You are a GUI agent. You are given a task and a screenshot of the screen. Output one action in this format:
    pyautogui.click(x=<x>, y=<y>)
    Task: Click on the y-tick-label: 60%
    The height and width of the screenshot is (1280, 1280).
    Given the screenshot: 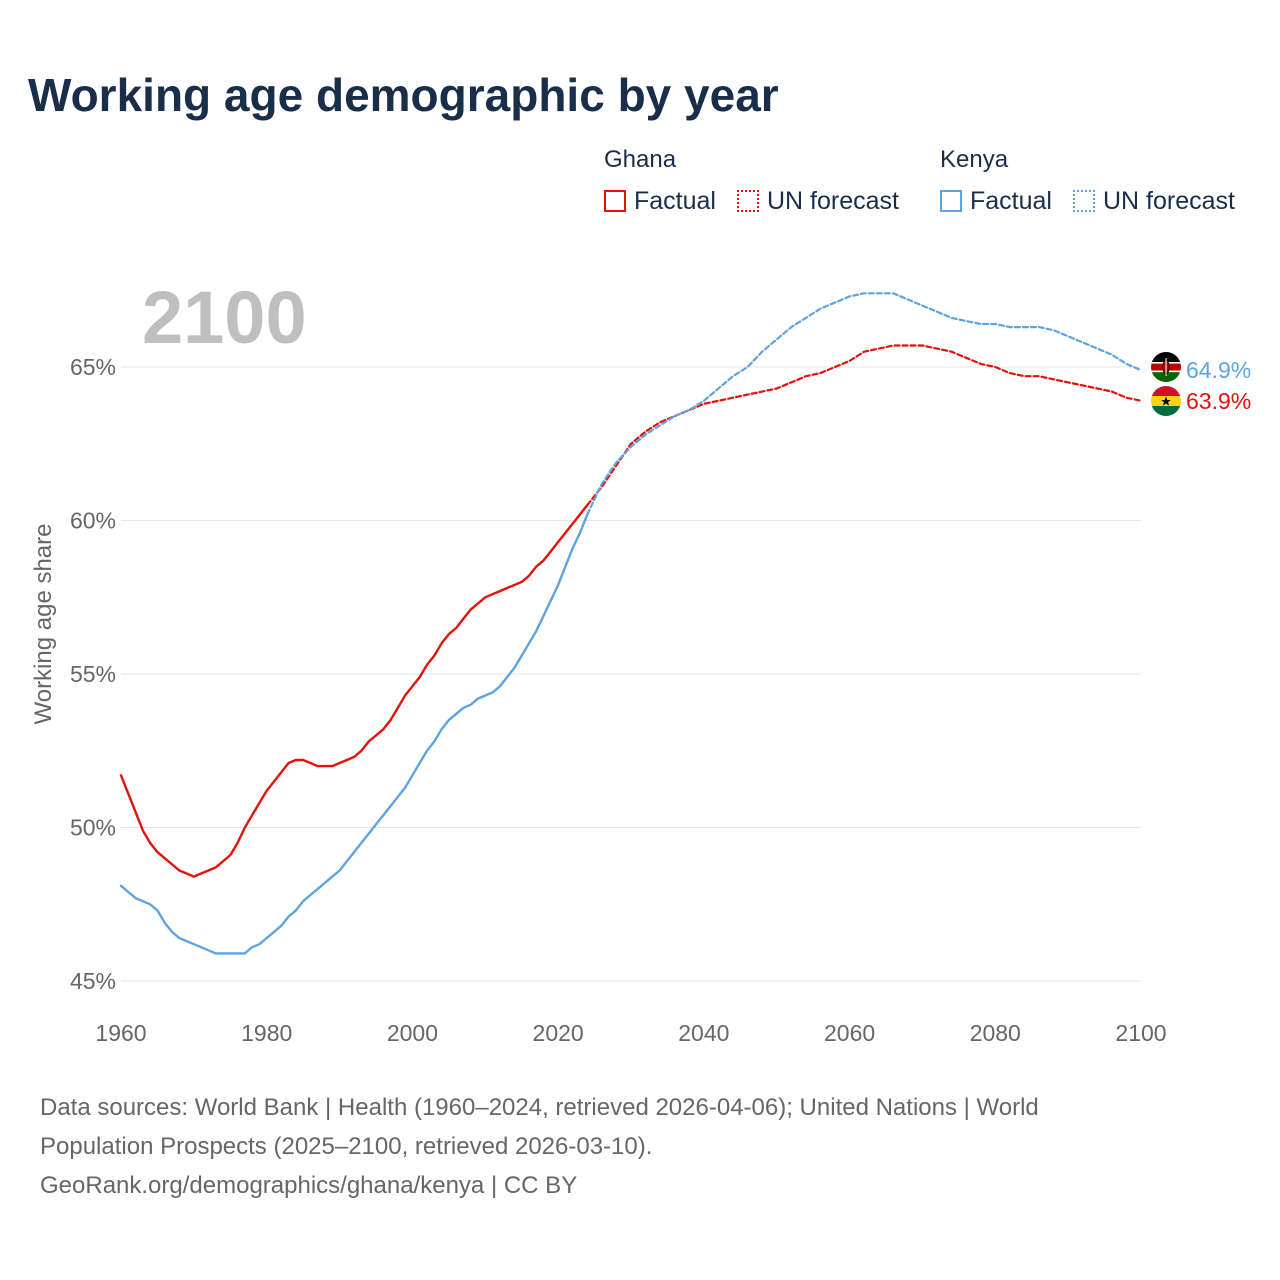 What is the action you would take?
    pyautogui.click(x=93, y=521)
    